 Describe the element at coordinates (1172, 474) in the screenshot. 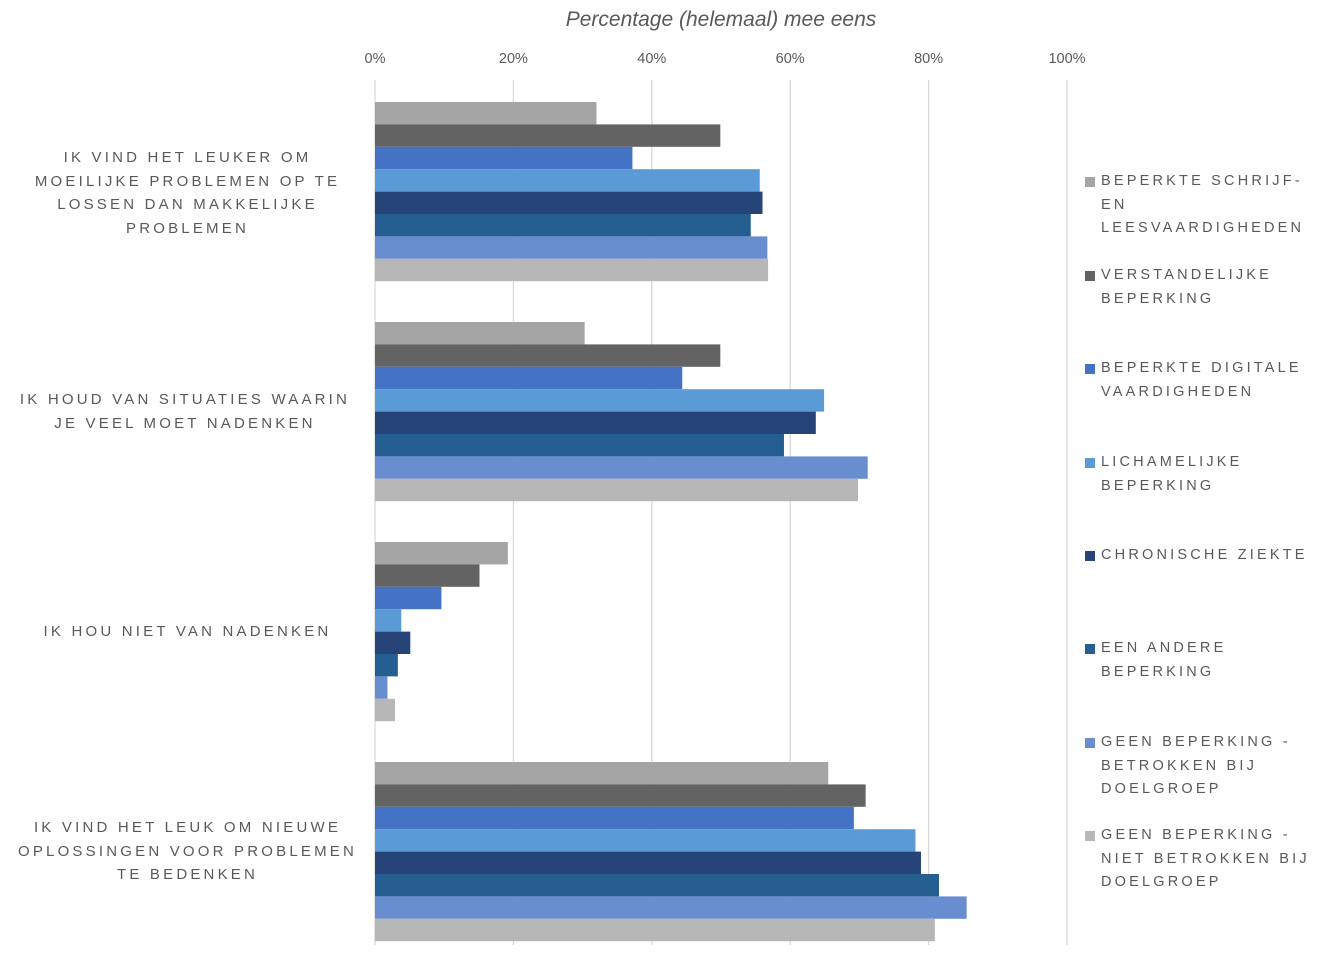

I see `legend-label: LICHAMELIJKE BEPERKING` at that location.